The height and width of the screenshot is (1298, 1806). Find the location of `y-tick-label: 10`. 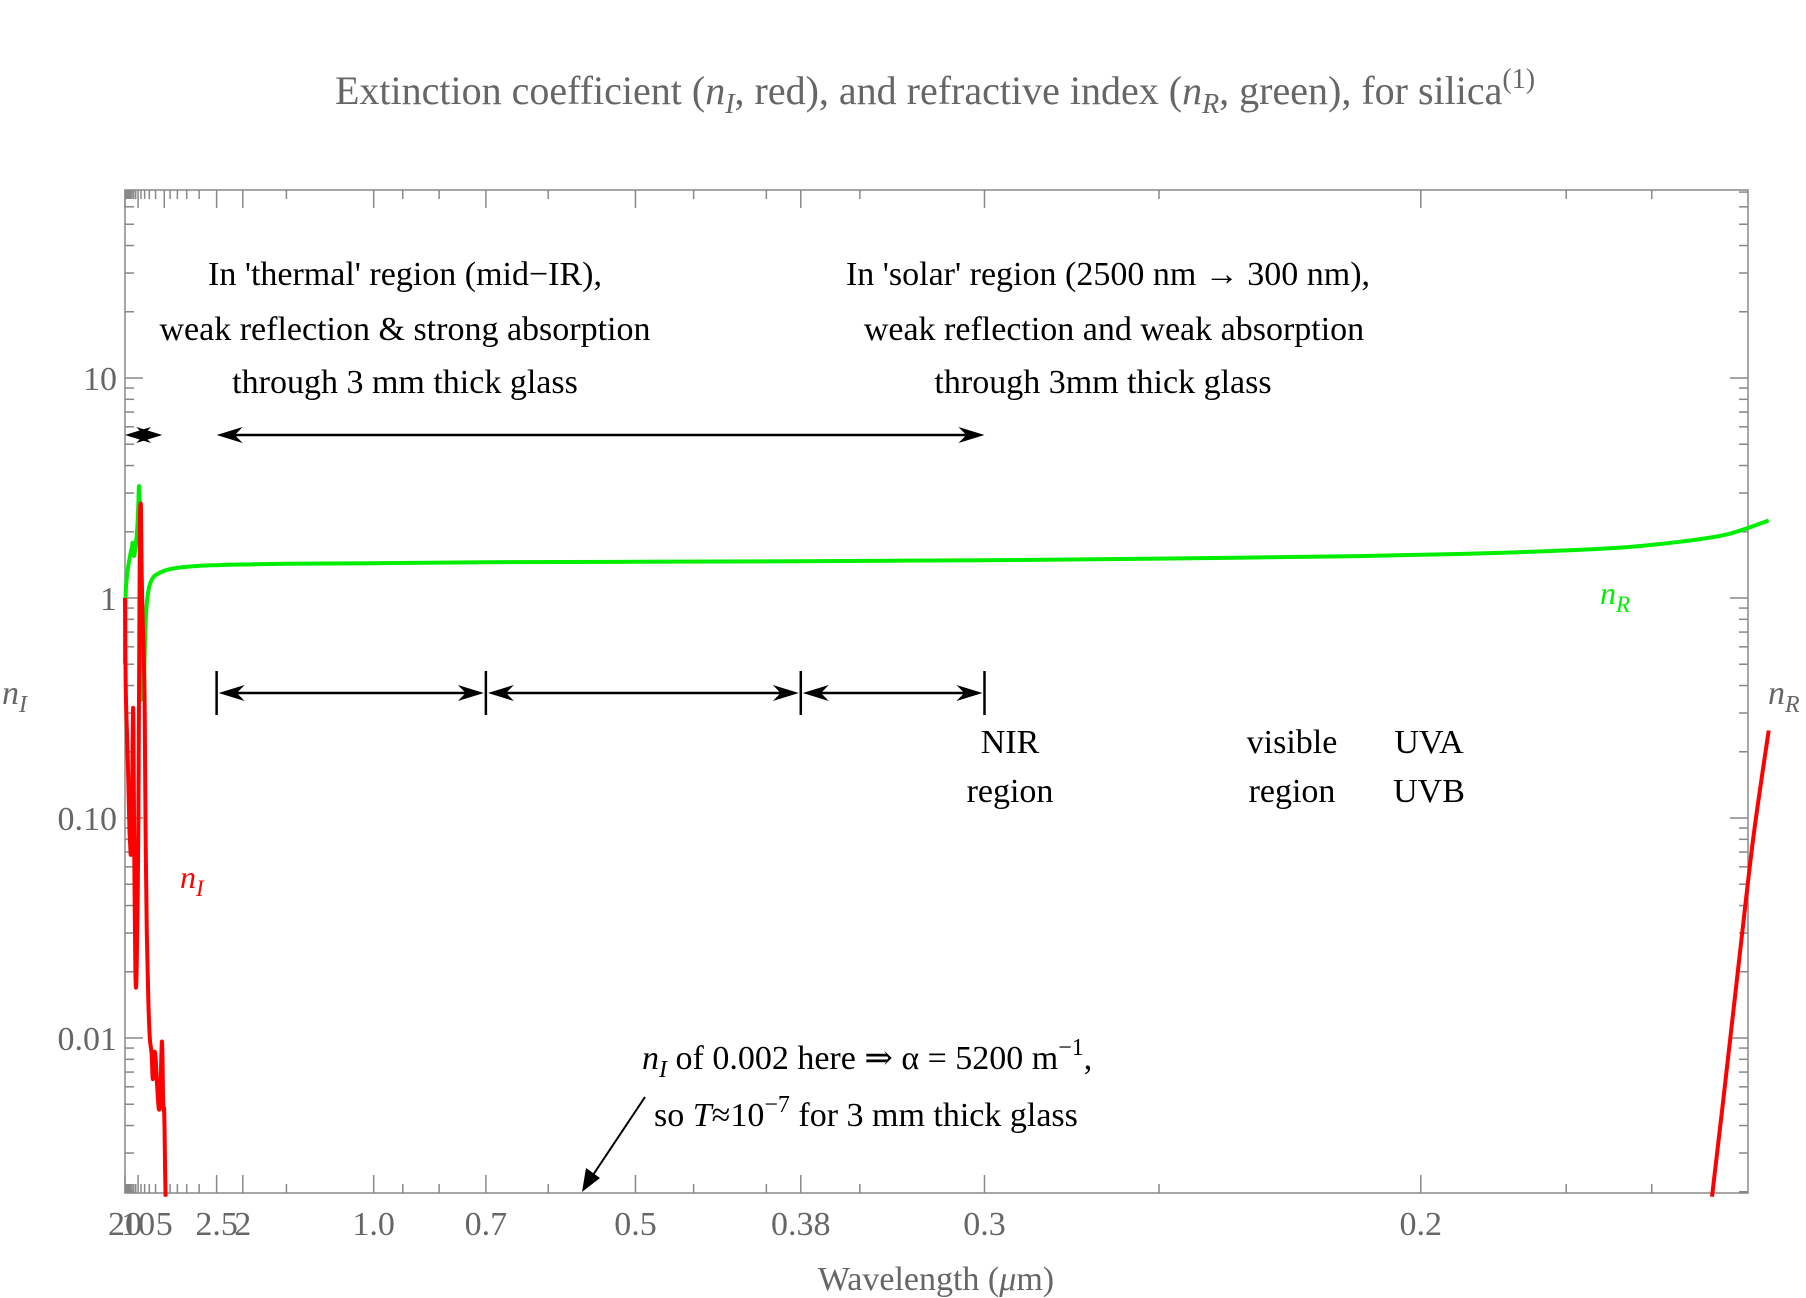

y-tick-label: 10 is located at coordinates (100, 379).